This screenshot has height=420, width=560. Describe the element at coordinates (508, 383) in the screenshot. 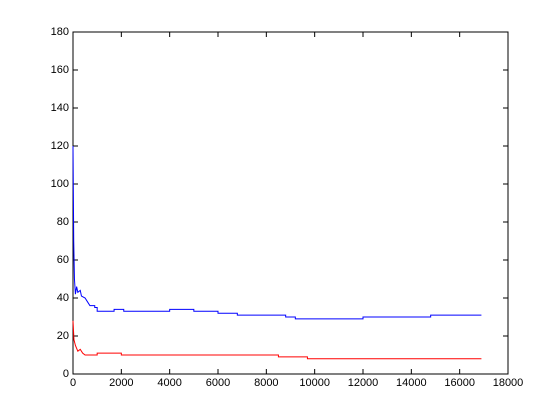

I see `x-tick-label: 18000` at that location.